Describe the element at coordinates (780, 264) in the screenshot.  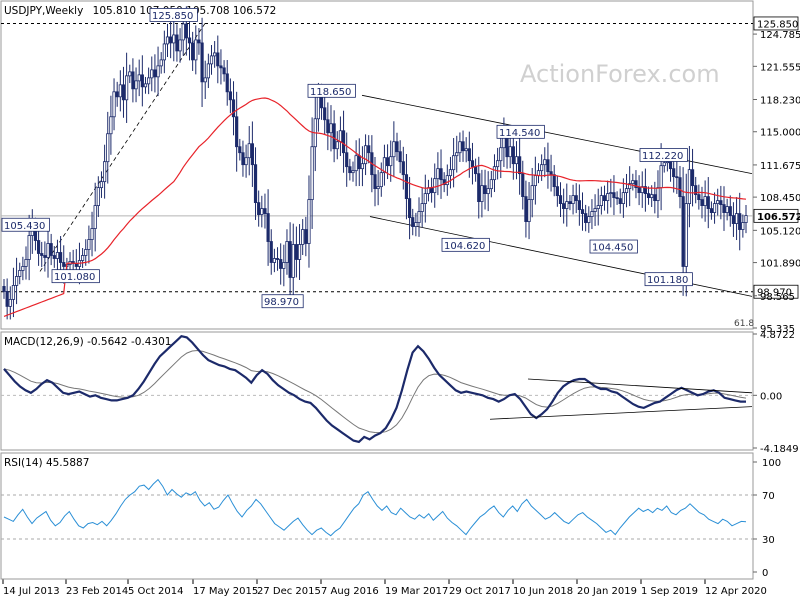
I see `price-tick-label: 101.890` at that location.